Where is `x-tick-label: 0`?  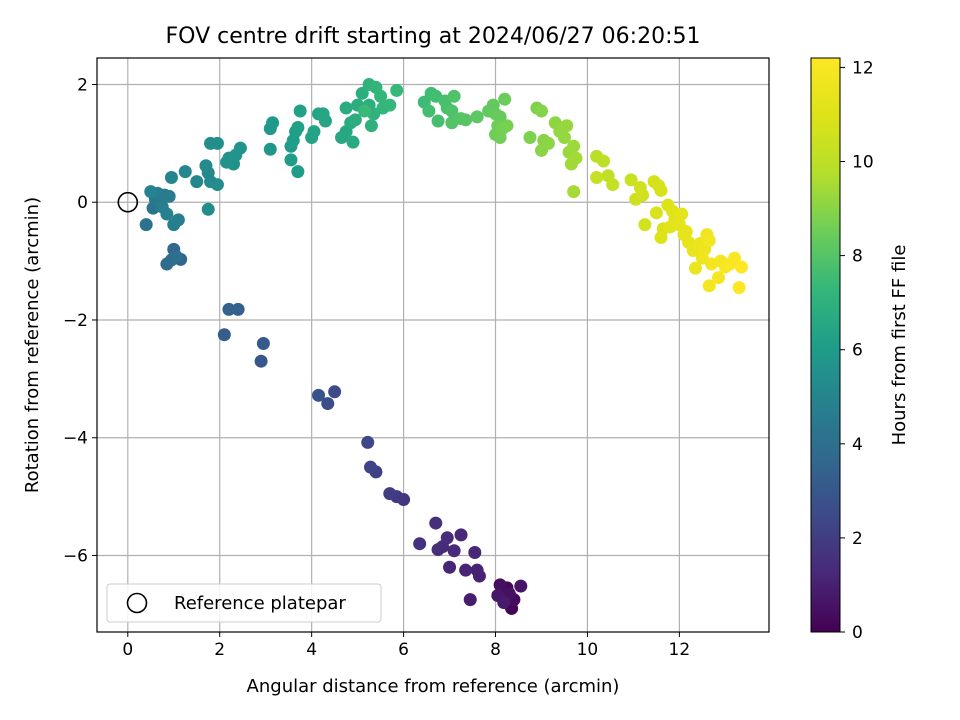 x-tick-label: 0 is located at coordinates (127, 650).